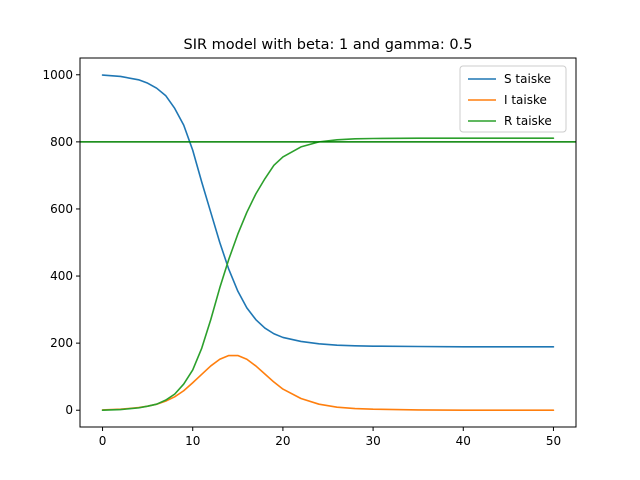 This screenshot has width=640, height=480. Describe the element at coordinates (61, 343) in the screenshot. I see `y-tick-label: 200` at that location.